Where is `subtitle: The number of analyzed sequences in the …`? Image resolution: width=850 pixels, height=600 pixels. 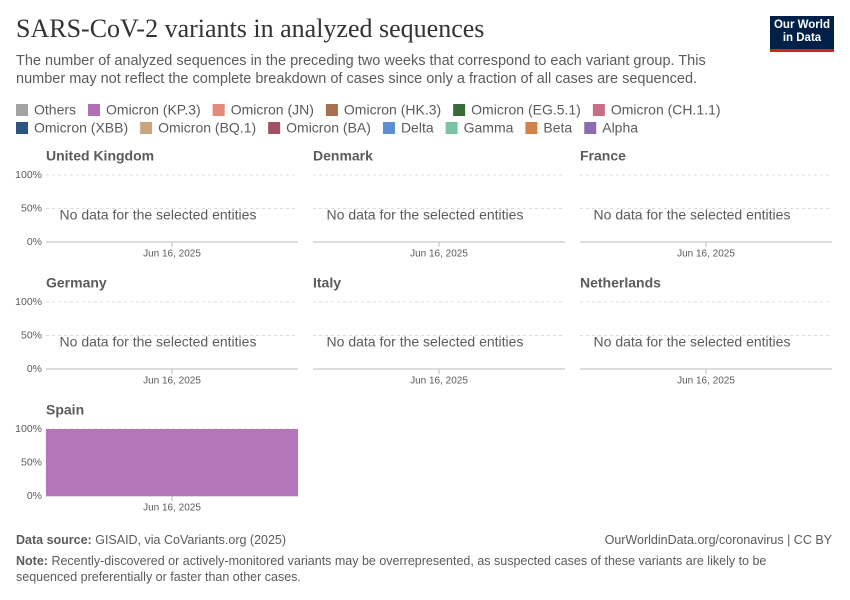 subtitle: The number of analyzed sequences in the … is located at coordinates (361, 70).